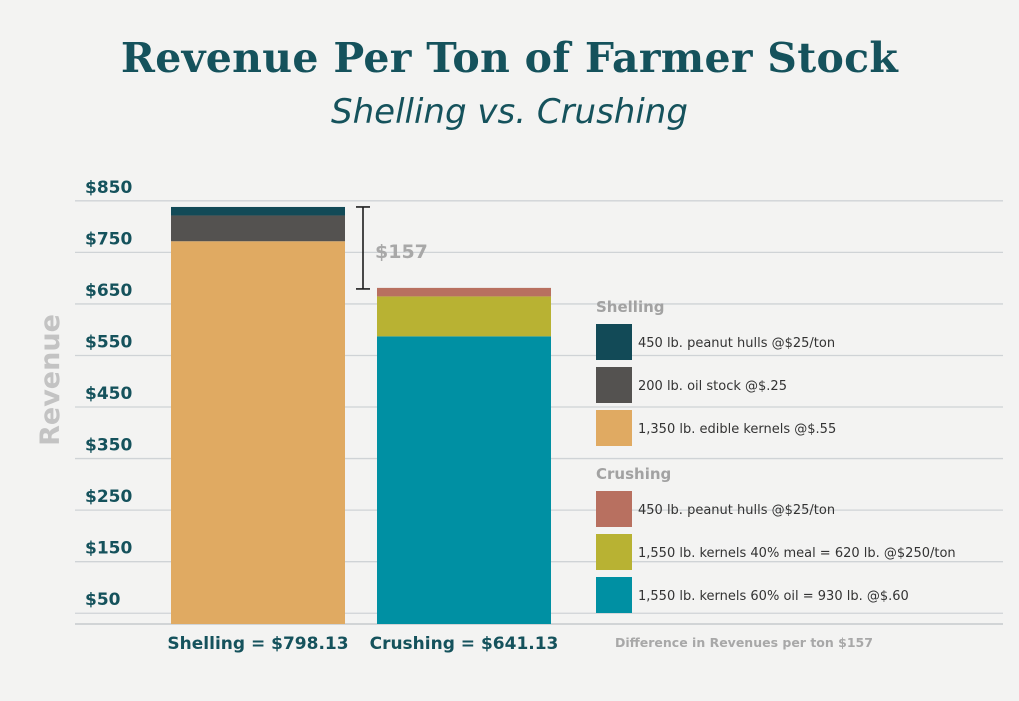 Image resolution: width=1019 pixels, height=701 pixels. Describe the element at coordinates (401, 252) in the screenshot. I see `difference-label: $157` at that location.